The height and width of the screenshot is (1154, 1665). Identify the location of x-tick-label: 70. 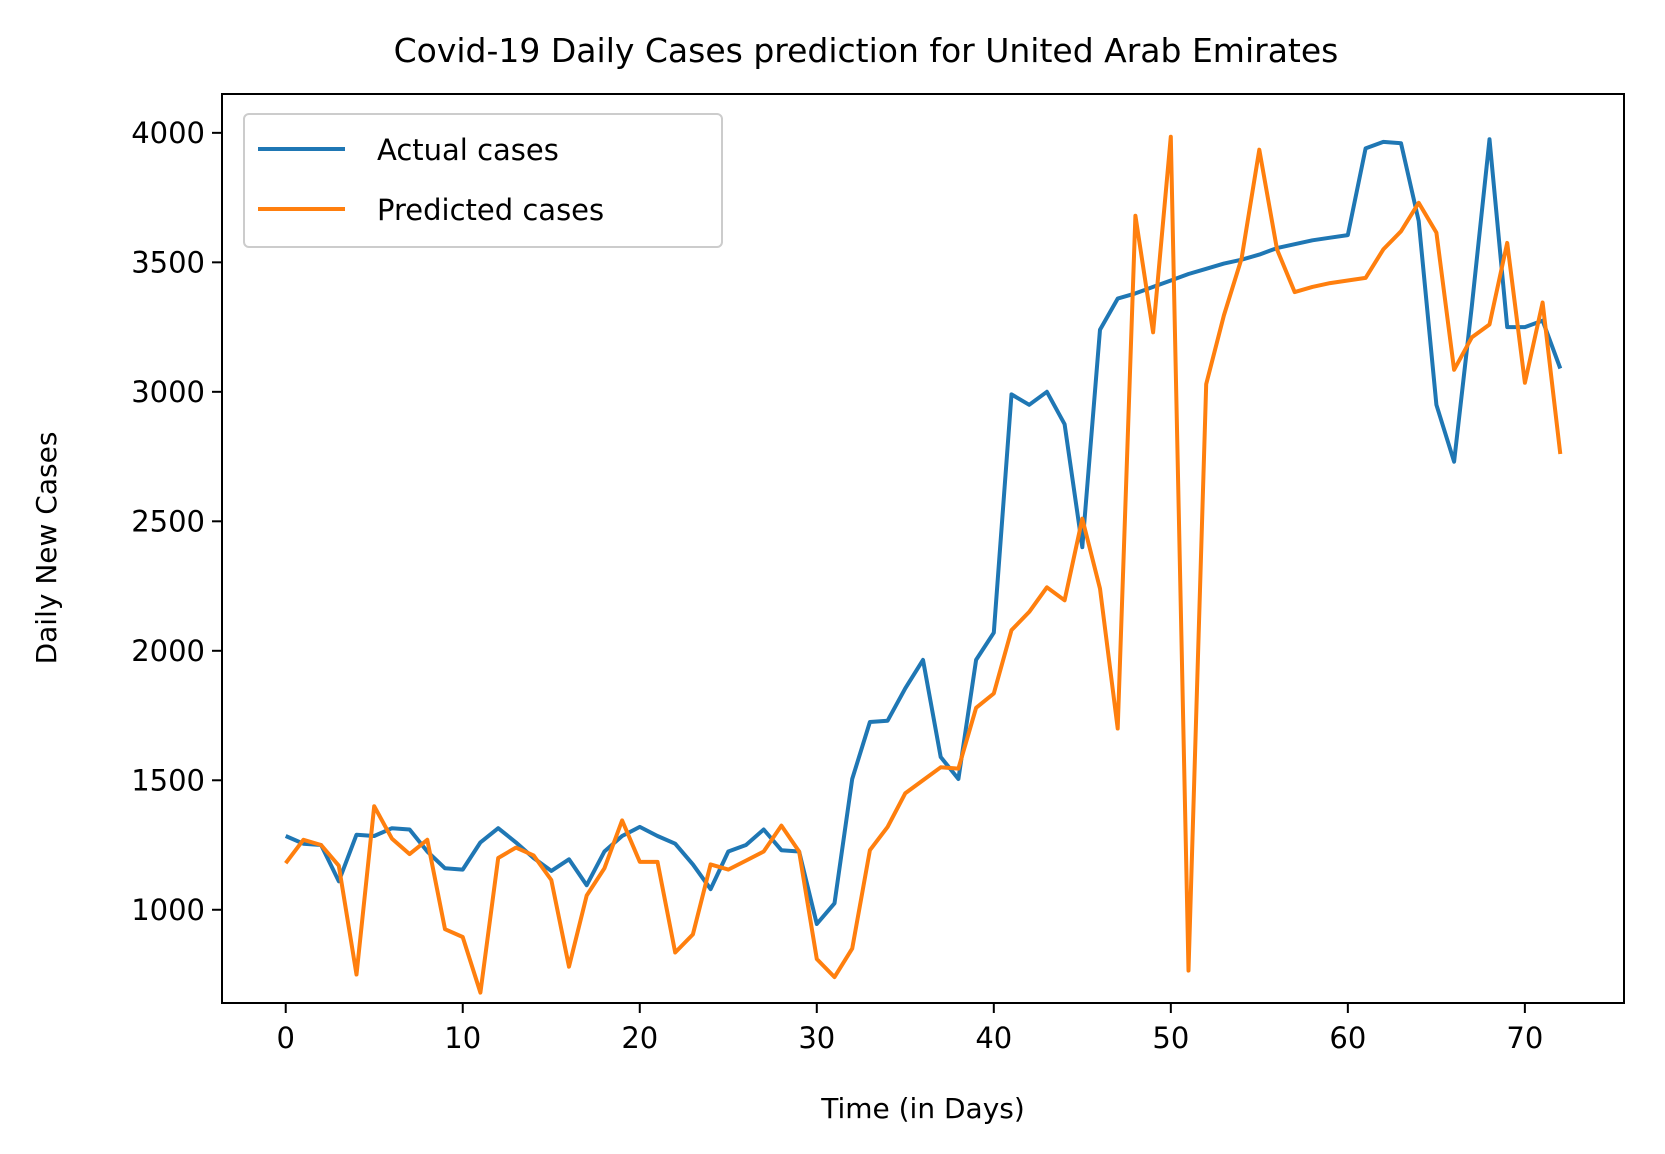
(1524, 1038).